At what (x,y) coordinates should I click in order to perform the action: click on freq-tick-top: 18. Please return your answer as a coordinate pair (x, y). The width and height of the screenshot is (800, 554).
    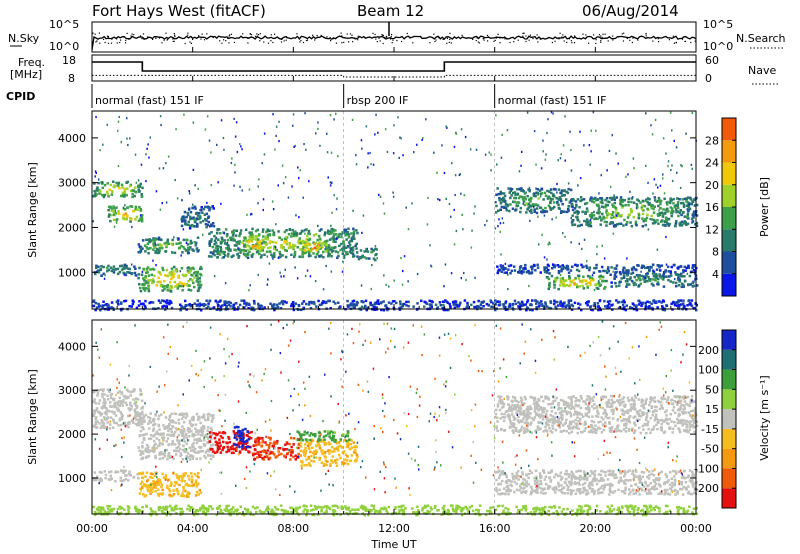
    Looking at the image, I should click on (69, 60).